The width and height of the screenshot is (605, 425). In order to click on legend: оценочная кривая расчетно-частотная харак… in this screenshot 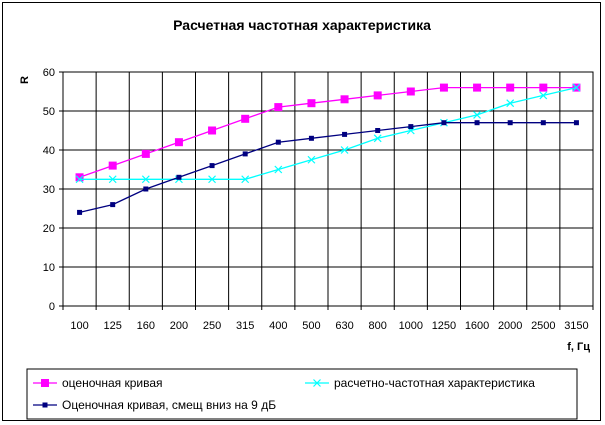, I will do `click(302, 394)`.